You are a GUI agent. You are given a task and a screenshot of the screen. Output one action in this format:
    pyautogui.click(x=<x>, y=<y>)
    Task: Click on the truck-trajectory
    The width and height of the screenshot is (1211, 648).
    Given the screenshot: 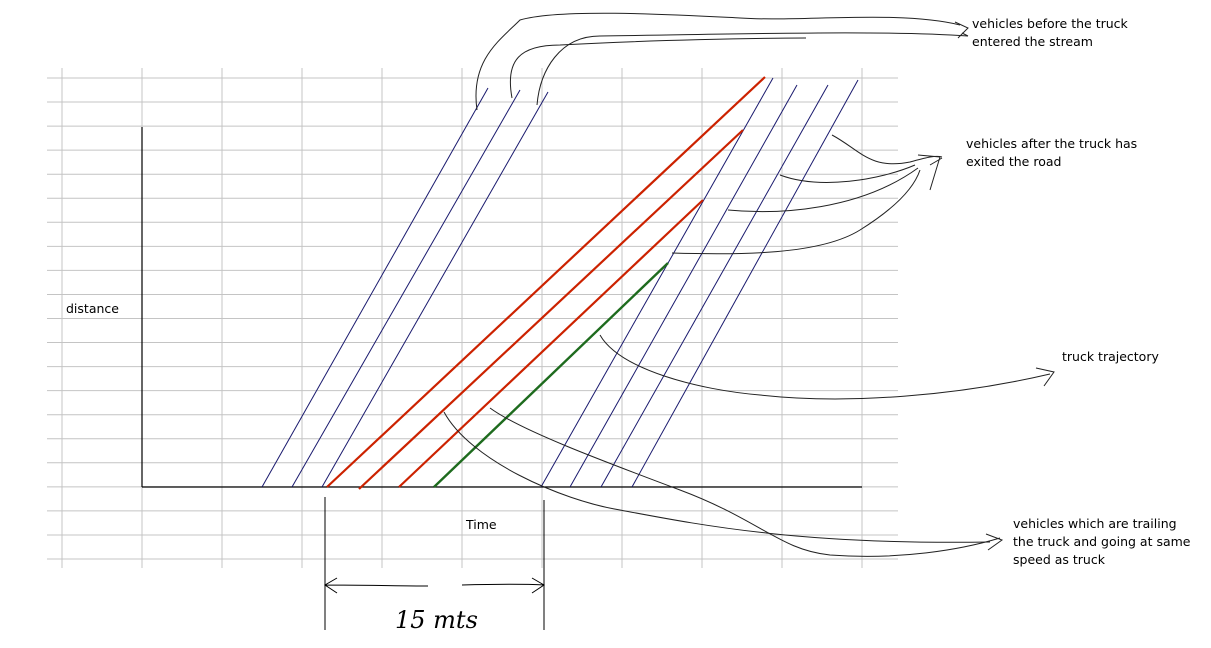 What is the action you would take?
    pyautogui.click(x=551, y=375)
    